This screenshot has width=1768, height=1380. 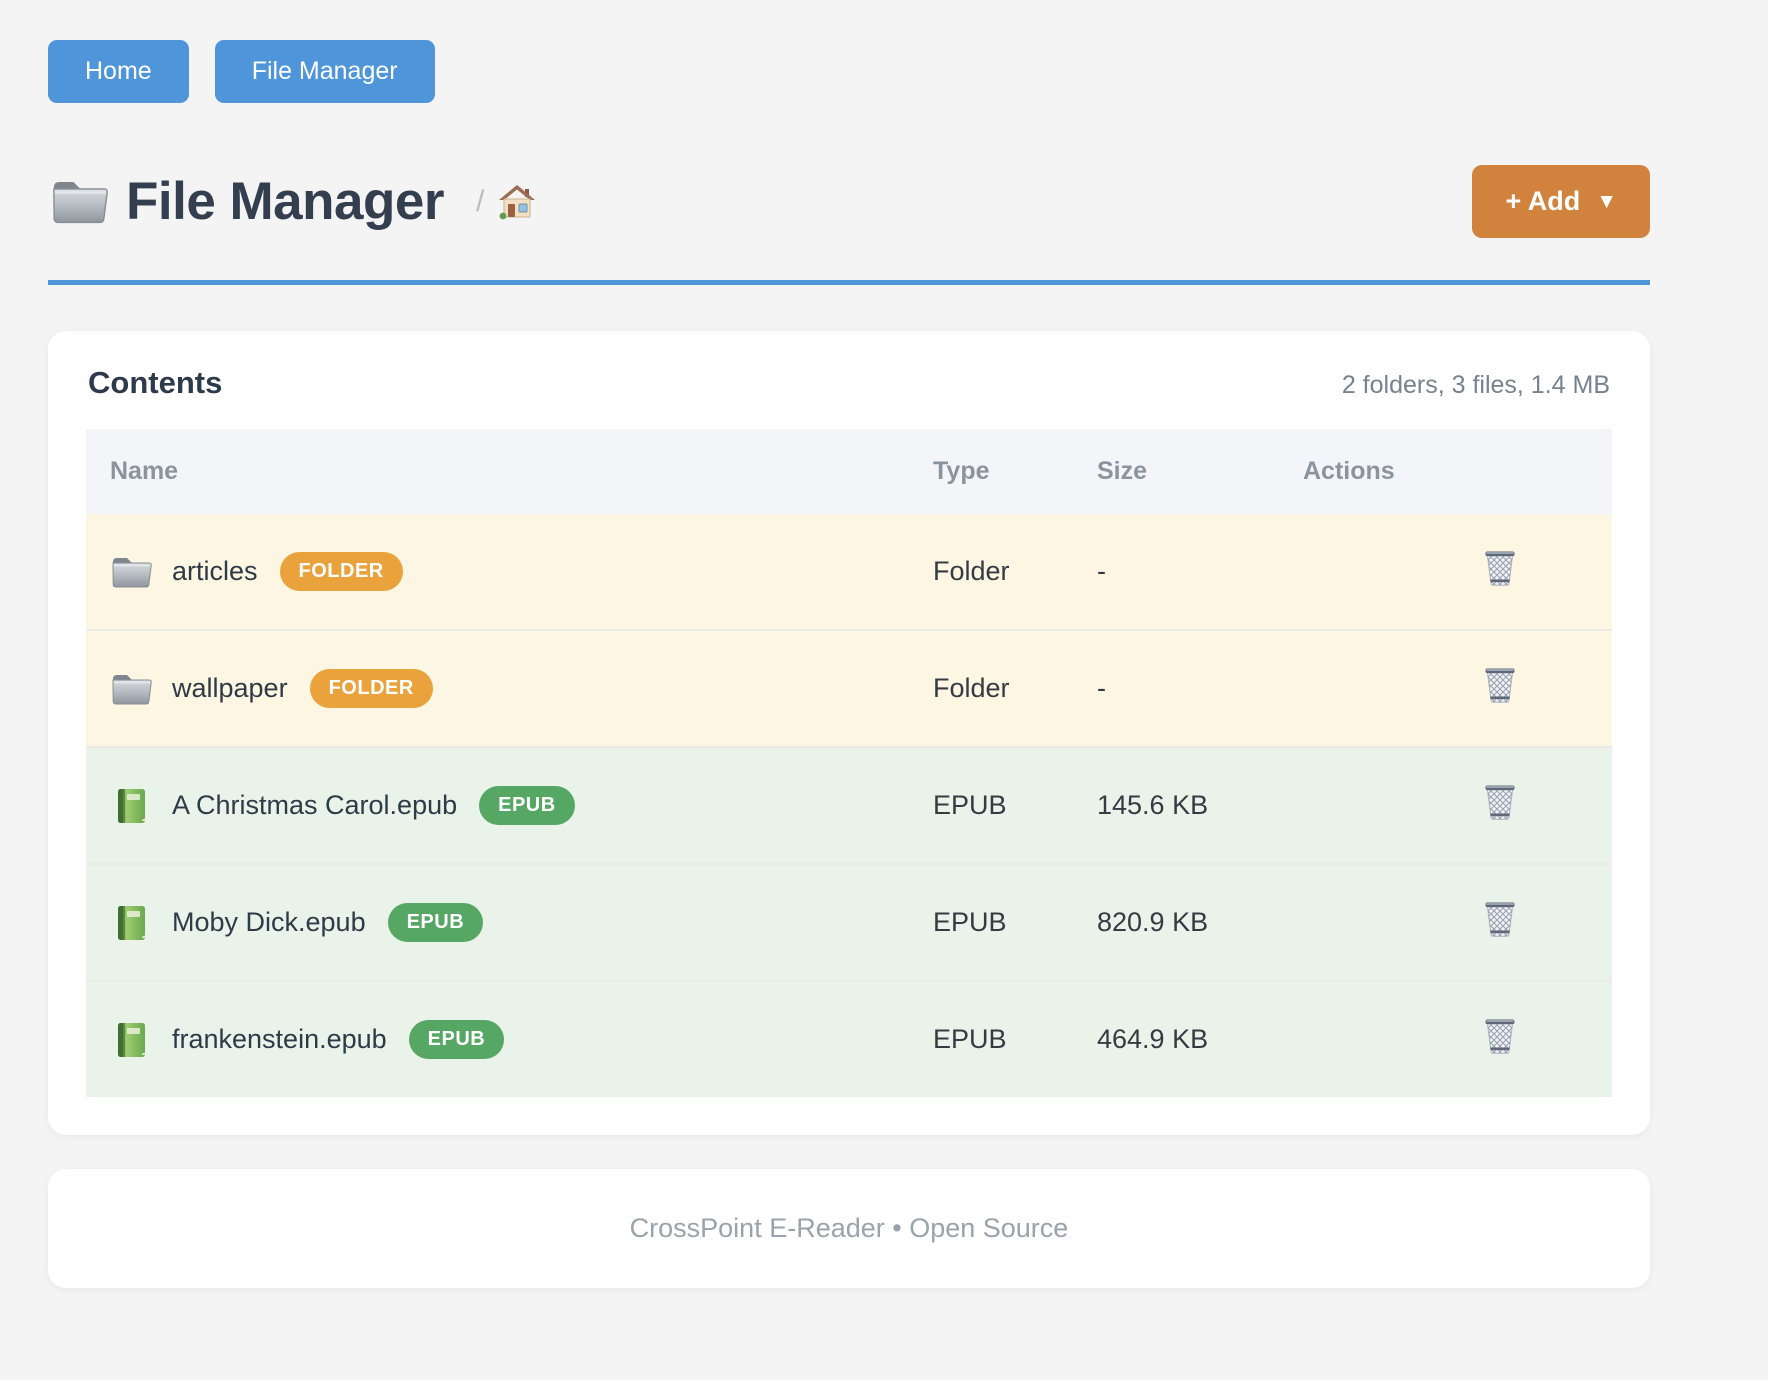 What do you see at coordinates (849, 282) in the screenshot?
I see `accent-divider` at bounding box center [849, 282].